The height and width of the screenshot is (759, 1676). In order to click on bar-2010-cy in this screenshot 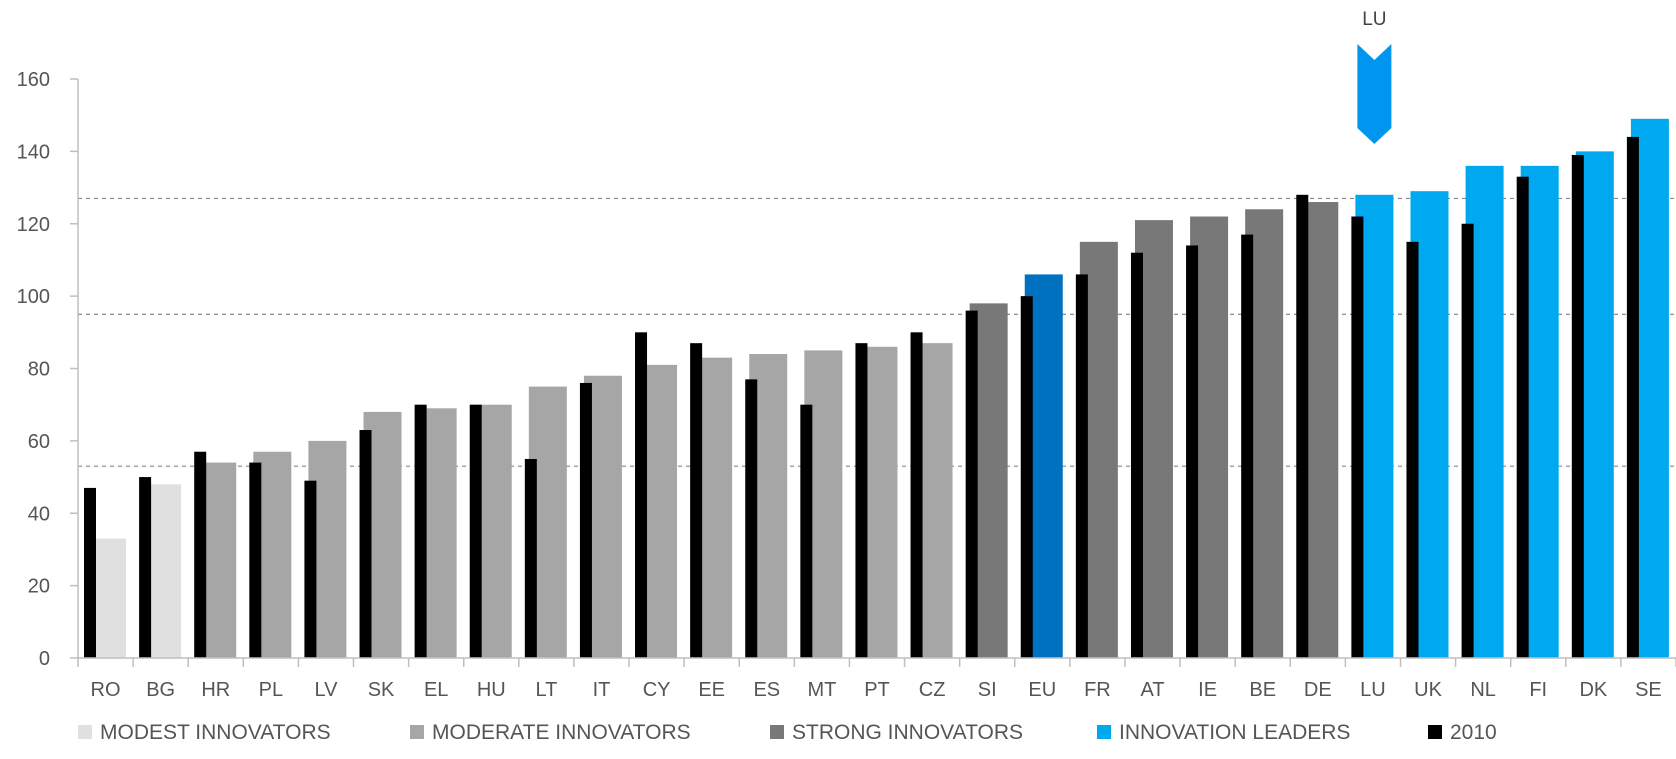, I will do `click(641, 495)`.